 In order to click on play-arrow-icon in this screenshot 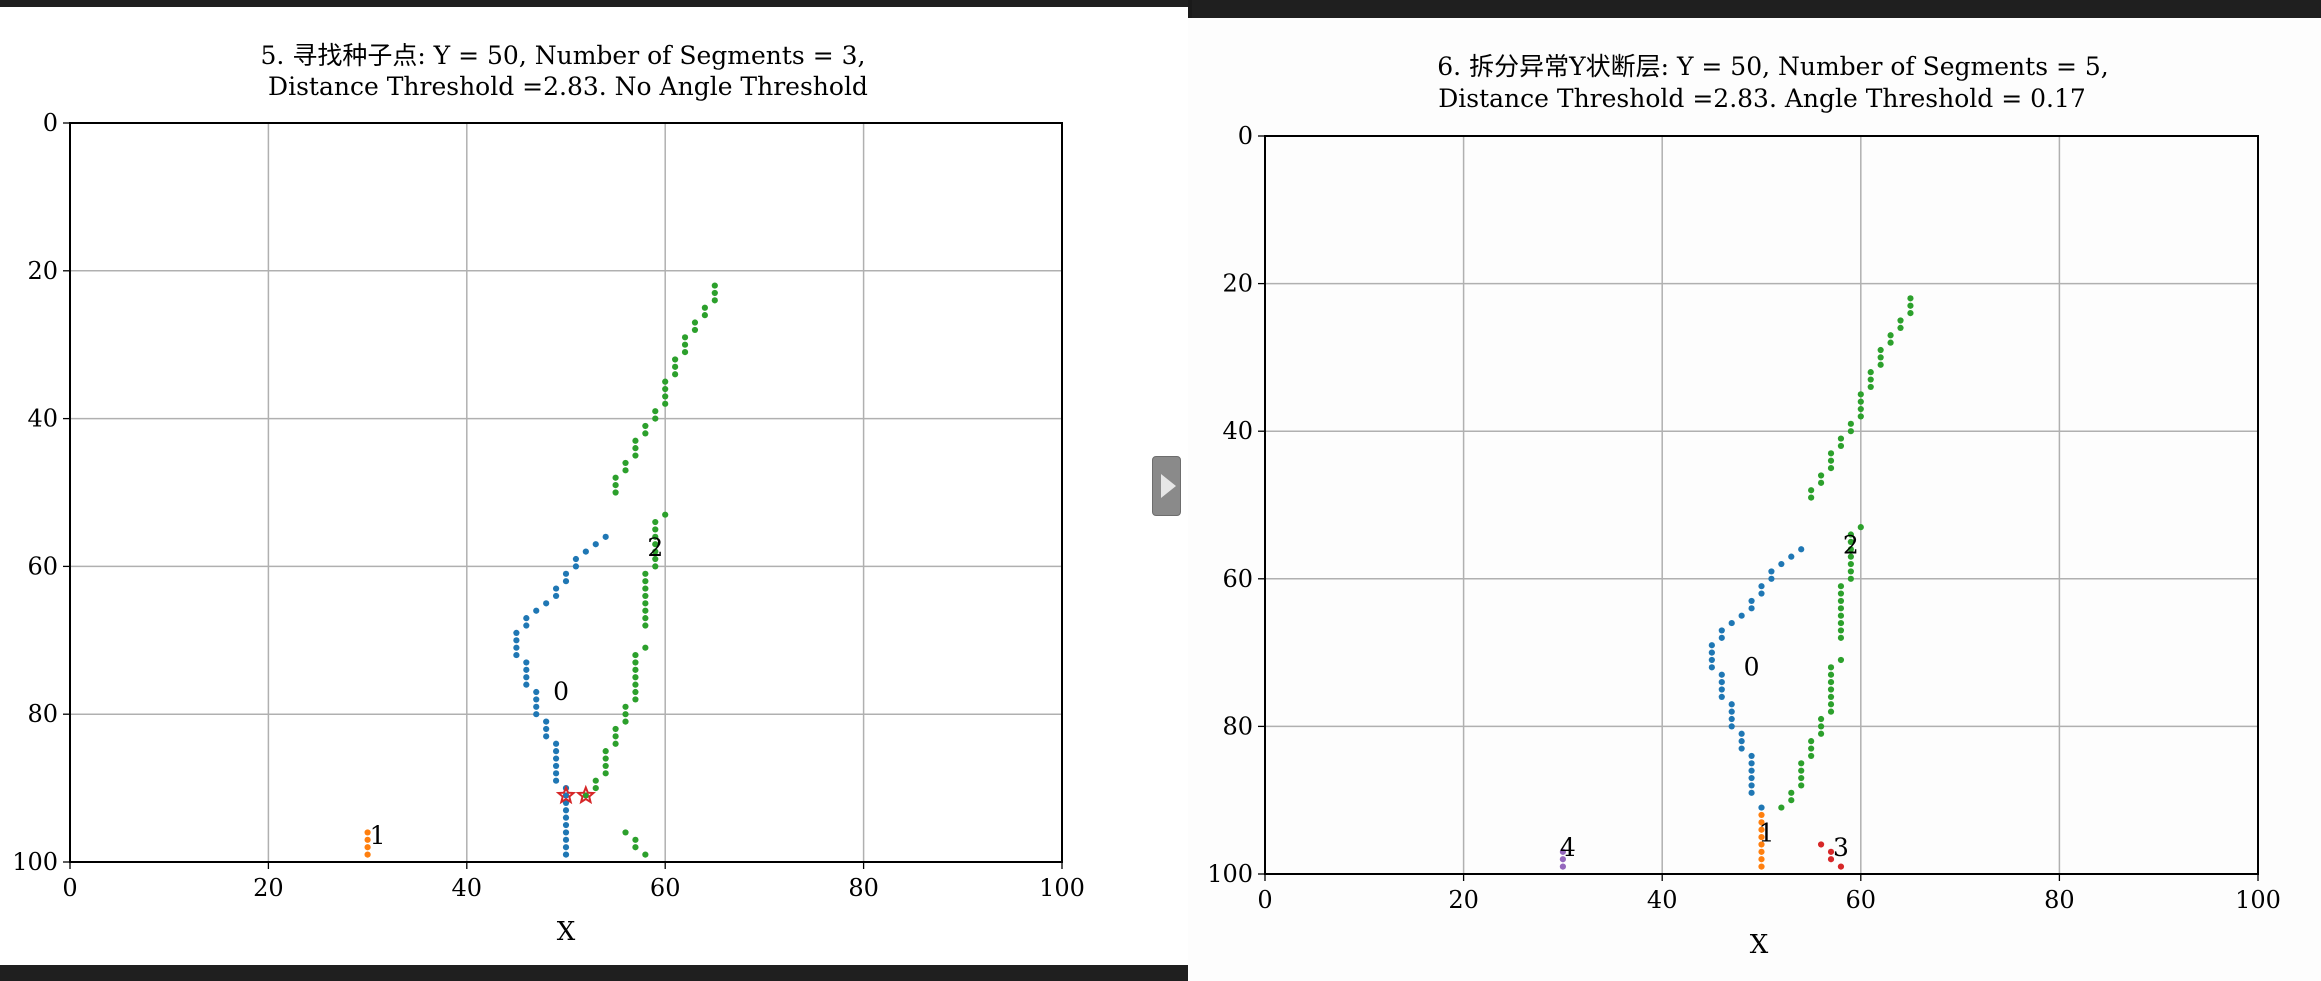, I will do `click(1168, 486)`.